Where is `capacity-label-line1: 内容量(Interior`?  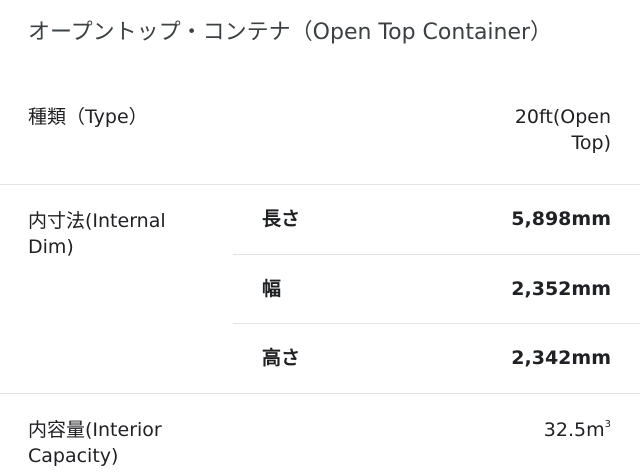 capacity-label-line1: 内容量(Interior is located at coordinates (95, 430).